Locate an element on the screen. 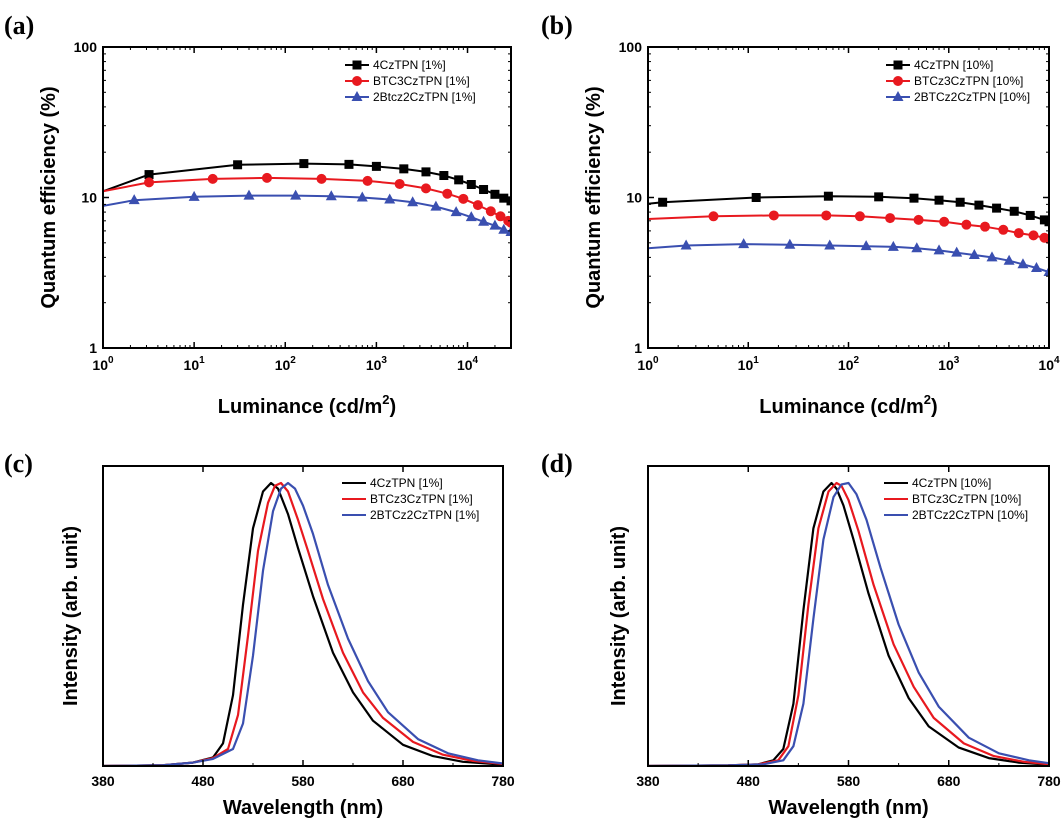  x-tick-label: 680 is located at coordinates (403, 781).